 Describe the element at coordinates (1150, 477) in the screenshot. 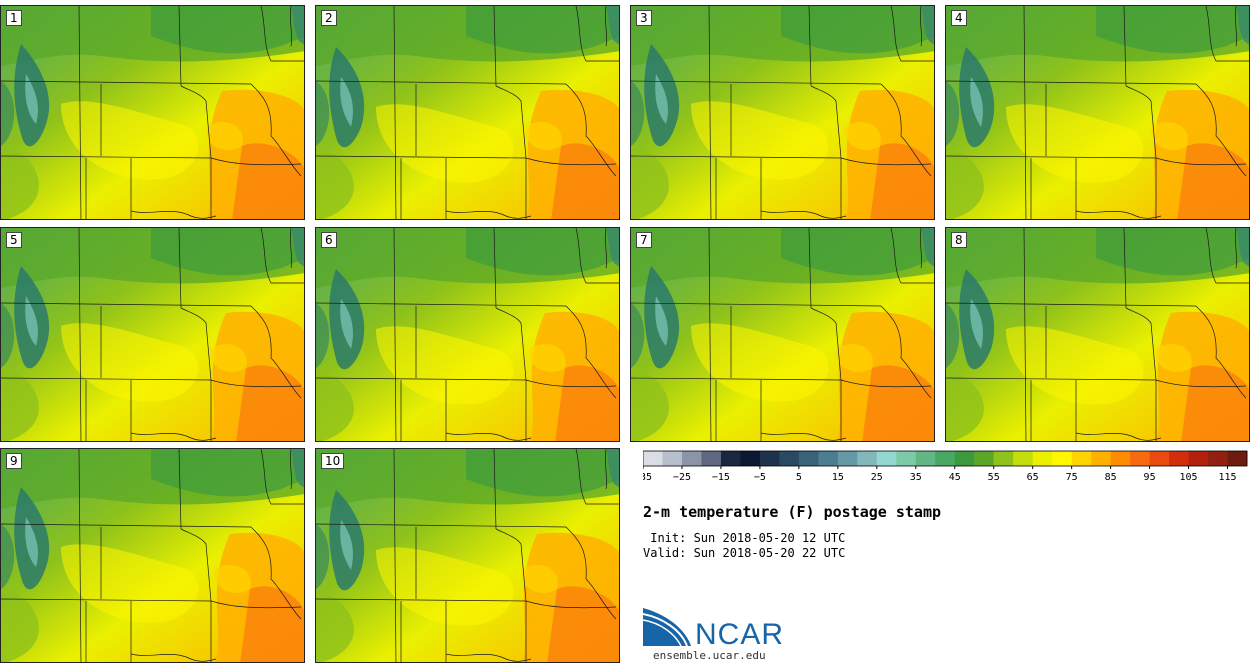

I see `colorbar-tick-label: 95` at that location.